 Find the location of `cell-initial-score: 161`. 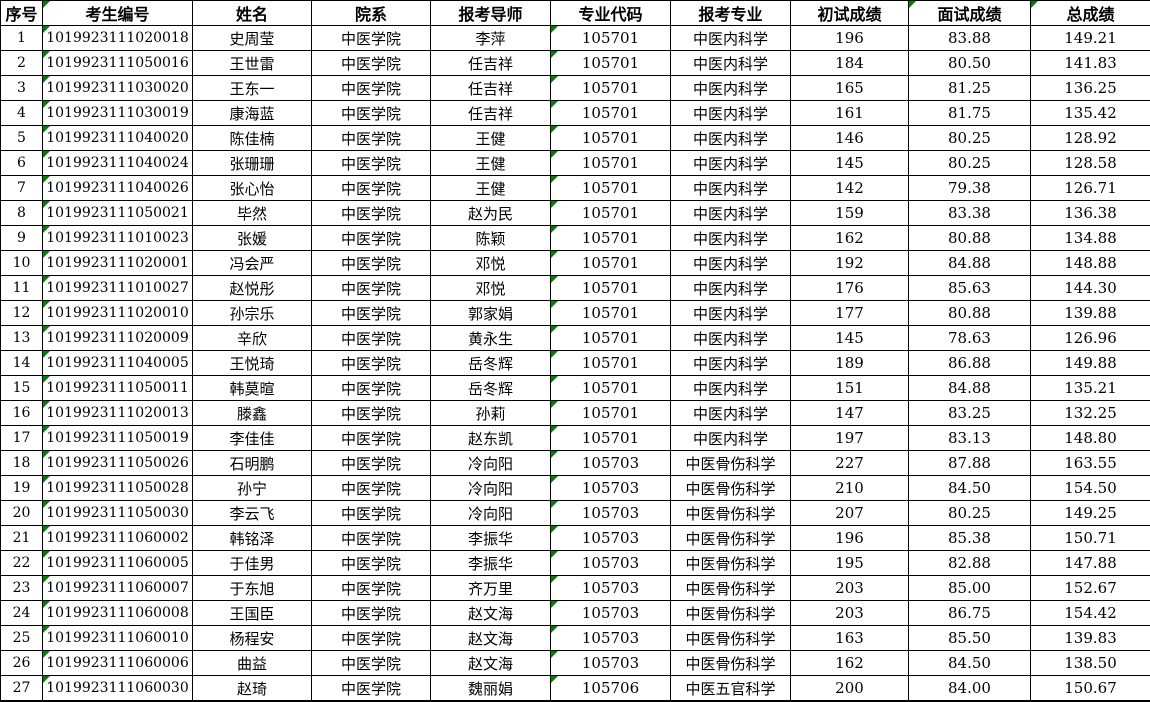

cell-initial-score: 161 is located at coordinates (850, 113).